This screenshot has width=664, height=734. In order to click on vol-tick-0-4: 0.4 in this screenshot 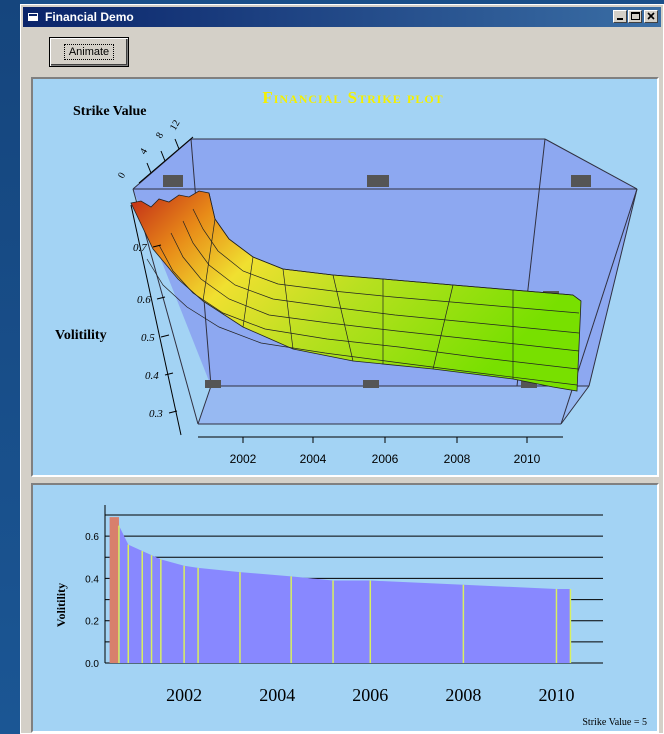, I will do `click(152, 376)`.